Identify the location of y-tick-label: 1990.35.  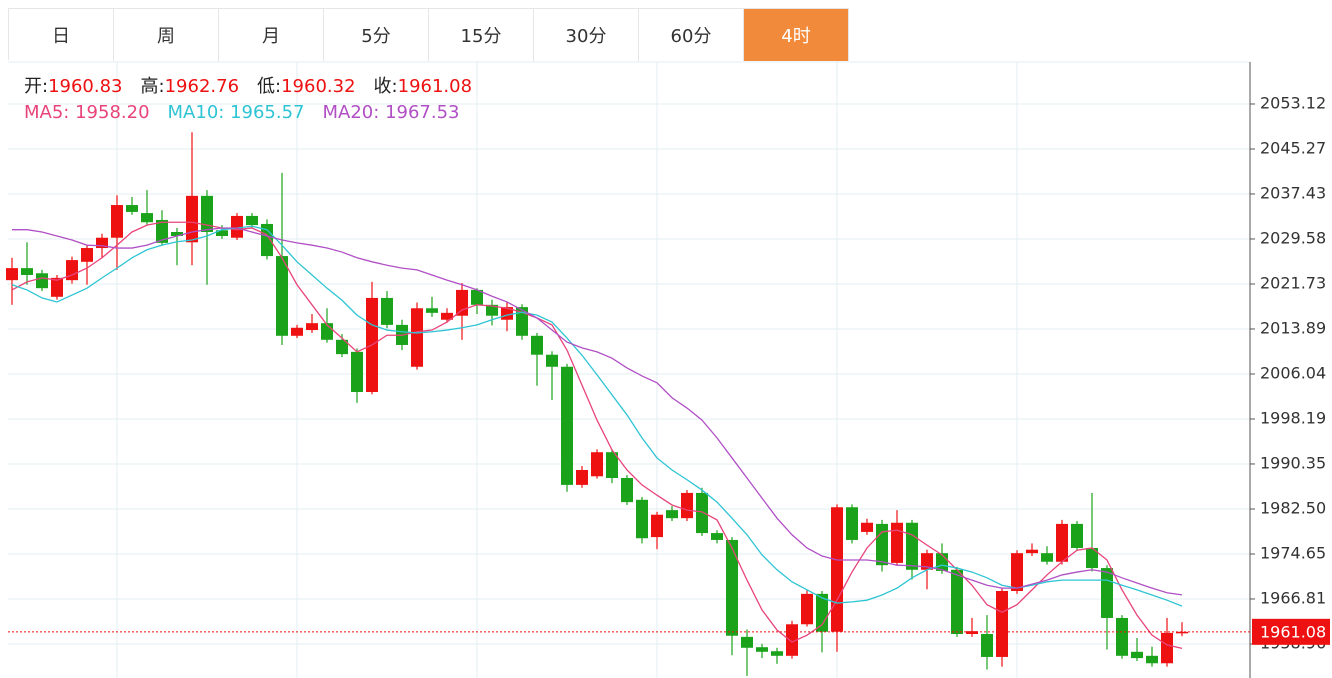
(1293, 462).